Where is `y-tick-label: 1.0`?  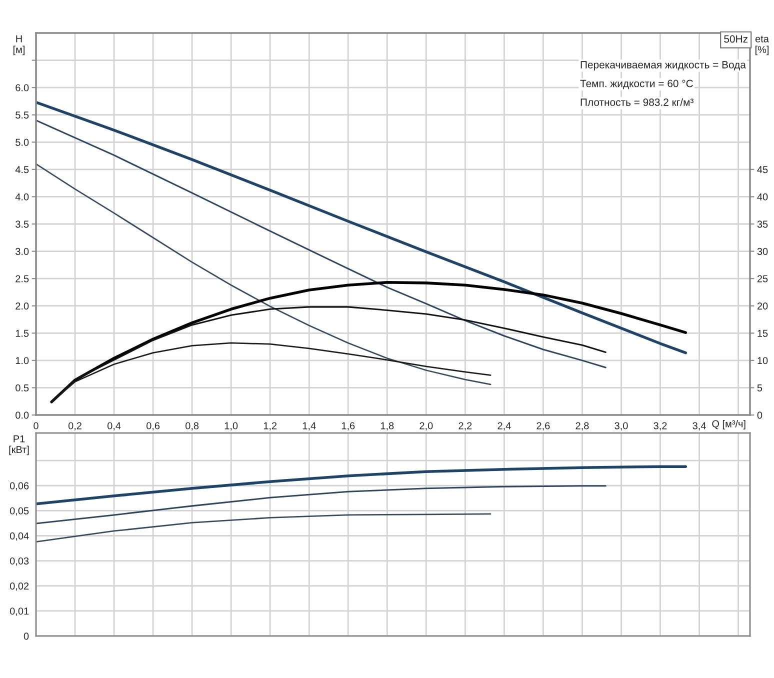
y-tick-label: 1.0 is located at coordinates (22, 360).